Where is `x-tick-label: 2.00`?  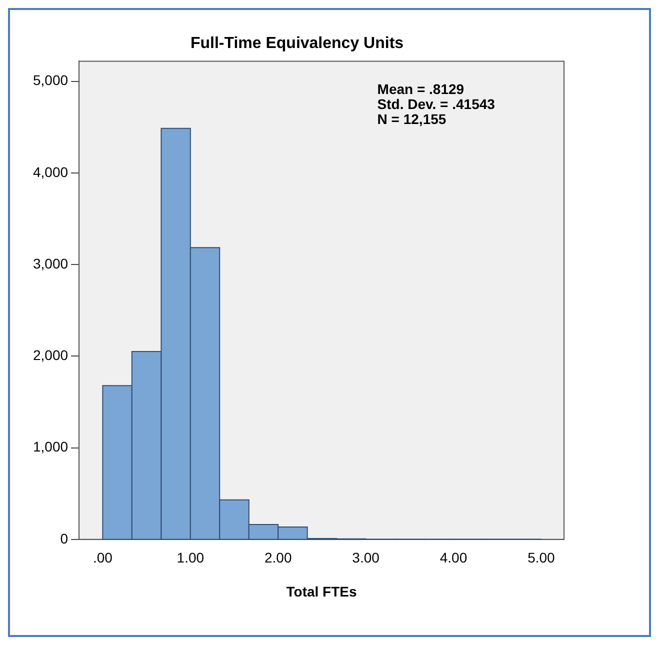
x-tick-label: 2.00 is located at coordinates (278, 558).